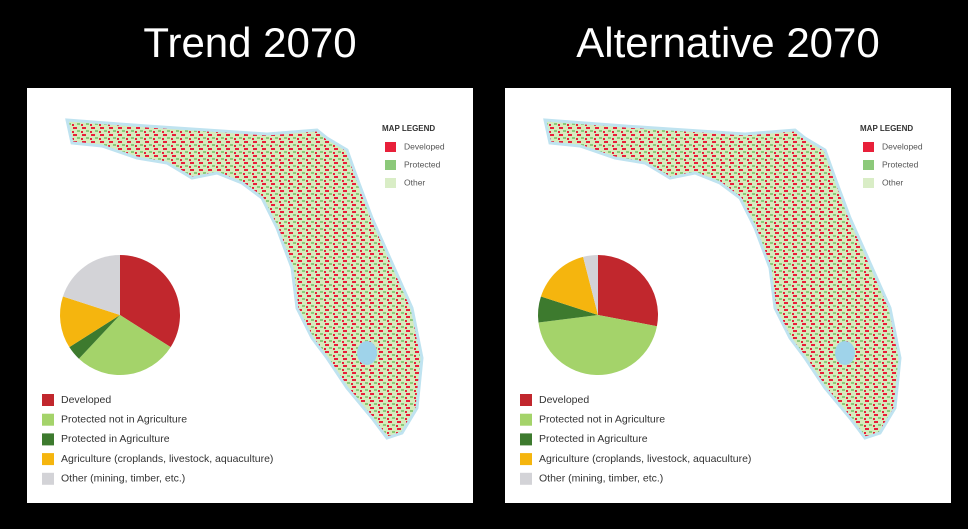 This screenshot has width=968, height=529. Describe the element at coordinates (728, 42) in the screenshot. I see `panel-title: Alternative 2070` at that location.